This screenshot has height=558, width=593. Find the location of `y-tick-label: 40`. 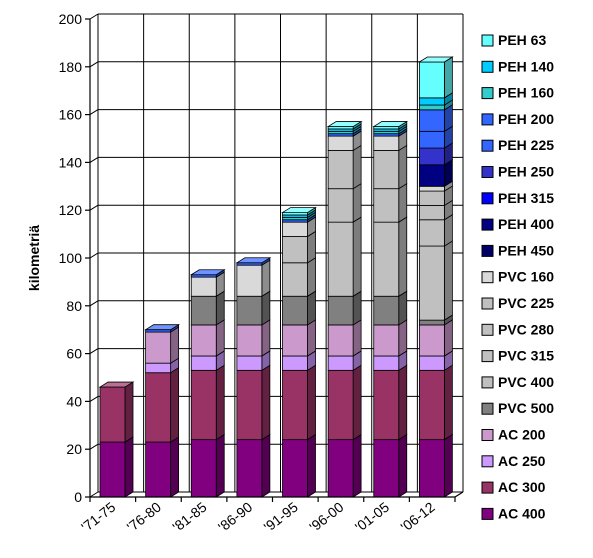

y-tick-label: 40 is located at coordinates (74, 401).